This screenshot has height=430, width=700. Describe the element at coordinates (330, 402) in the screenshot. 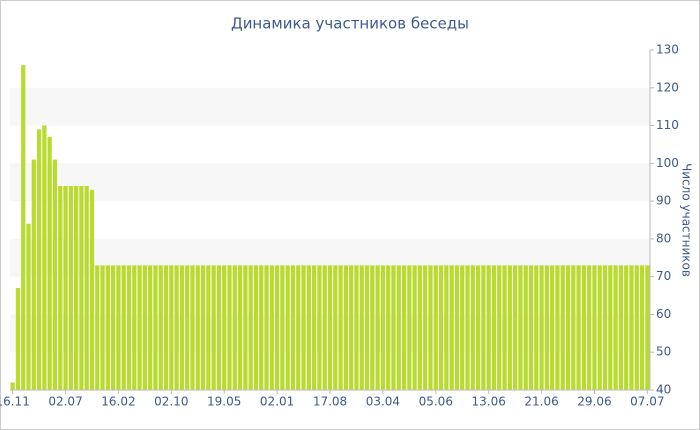

I see `x-tick-label: 17.08` at that location.